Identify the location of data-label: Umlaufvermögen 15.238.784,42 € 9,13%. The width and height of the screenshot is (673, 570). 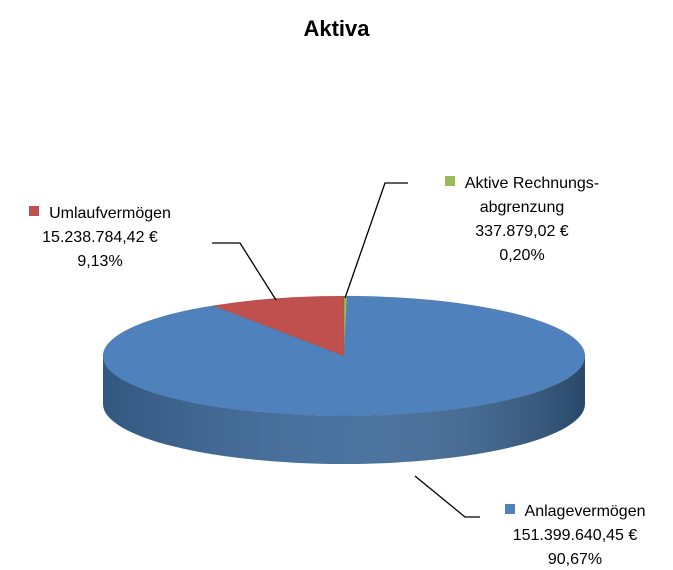
(100, 238).